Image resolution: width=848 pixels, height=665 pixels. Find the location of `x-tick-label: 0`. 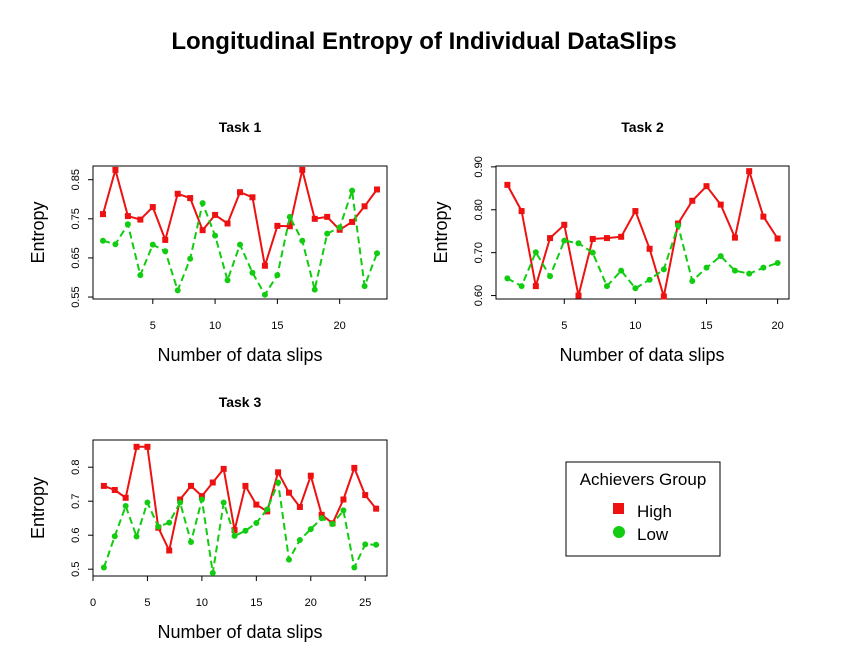

x-tick-label: 0 is located at coordinates (93, 603).